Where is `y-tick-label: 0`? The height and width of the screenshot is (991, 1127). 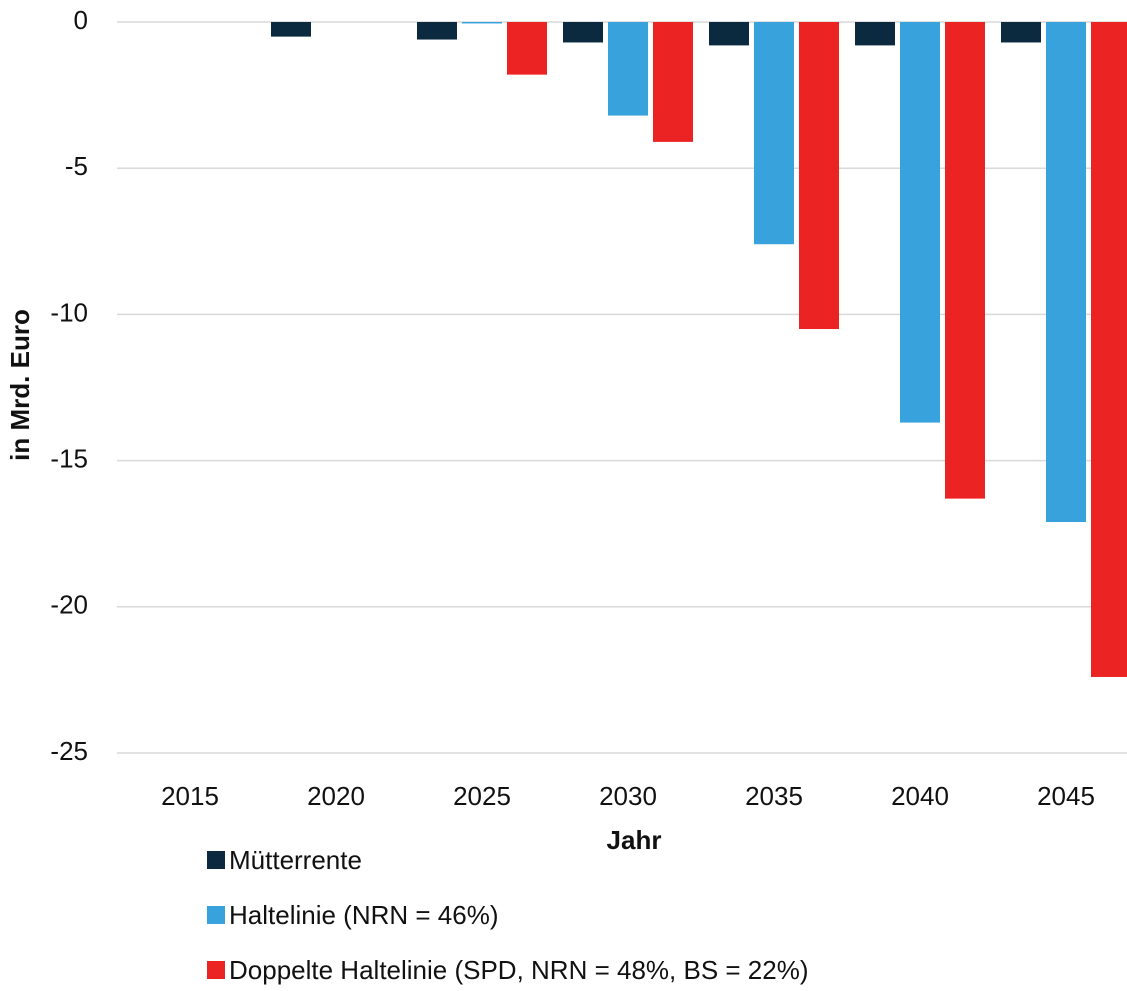 y-tick-label: 0 is located at coordinates (81, 20).